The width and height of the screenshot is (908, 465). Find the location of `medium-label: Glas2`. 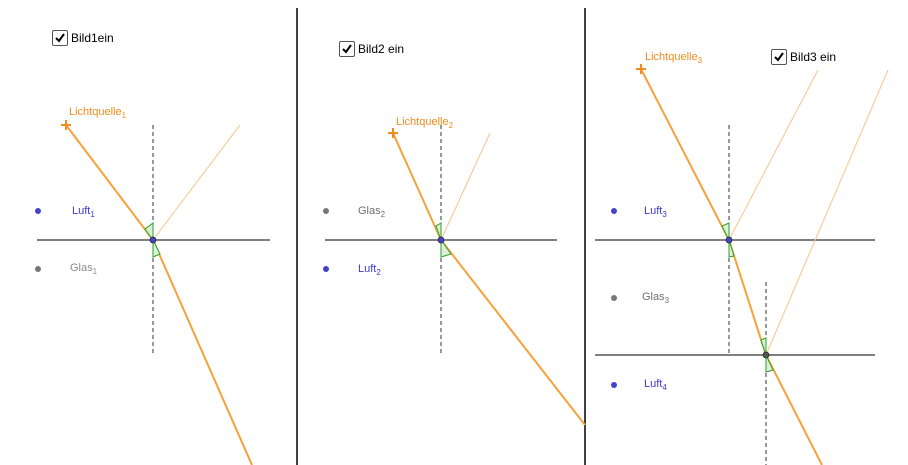

medium-label: Glas2 is located at coordinates (371, 212).